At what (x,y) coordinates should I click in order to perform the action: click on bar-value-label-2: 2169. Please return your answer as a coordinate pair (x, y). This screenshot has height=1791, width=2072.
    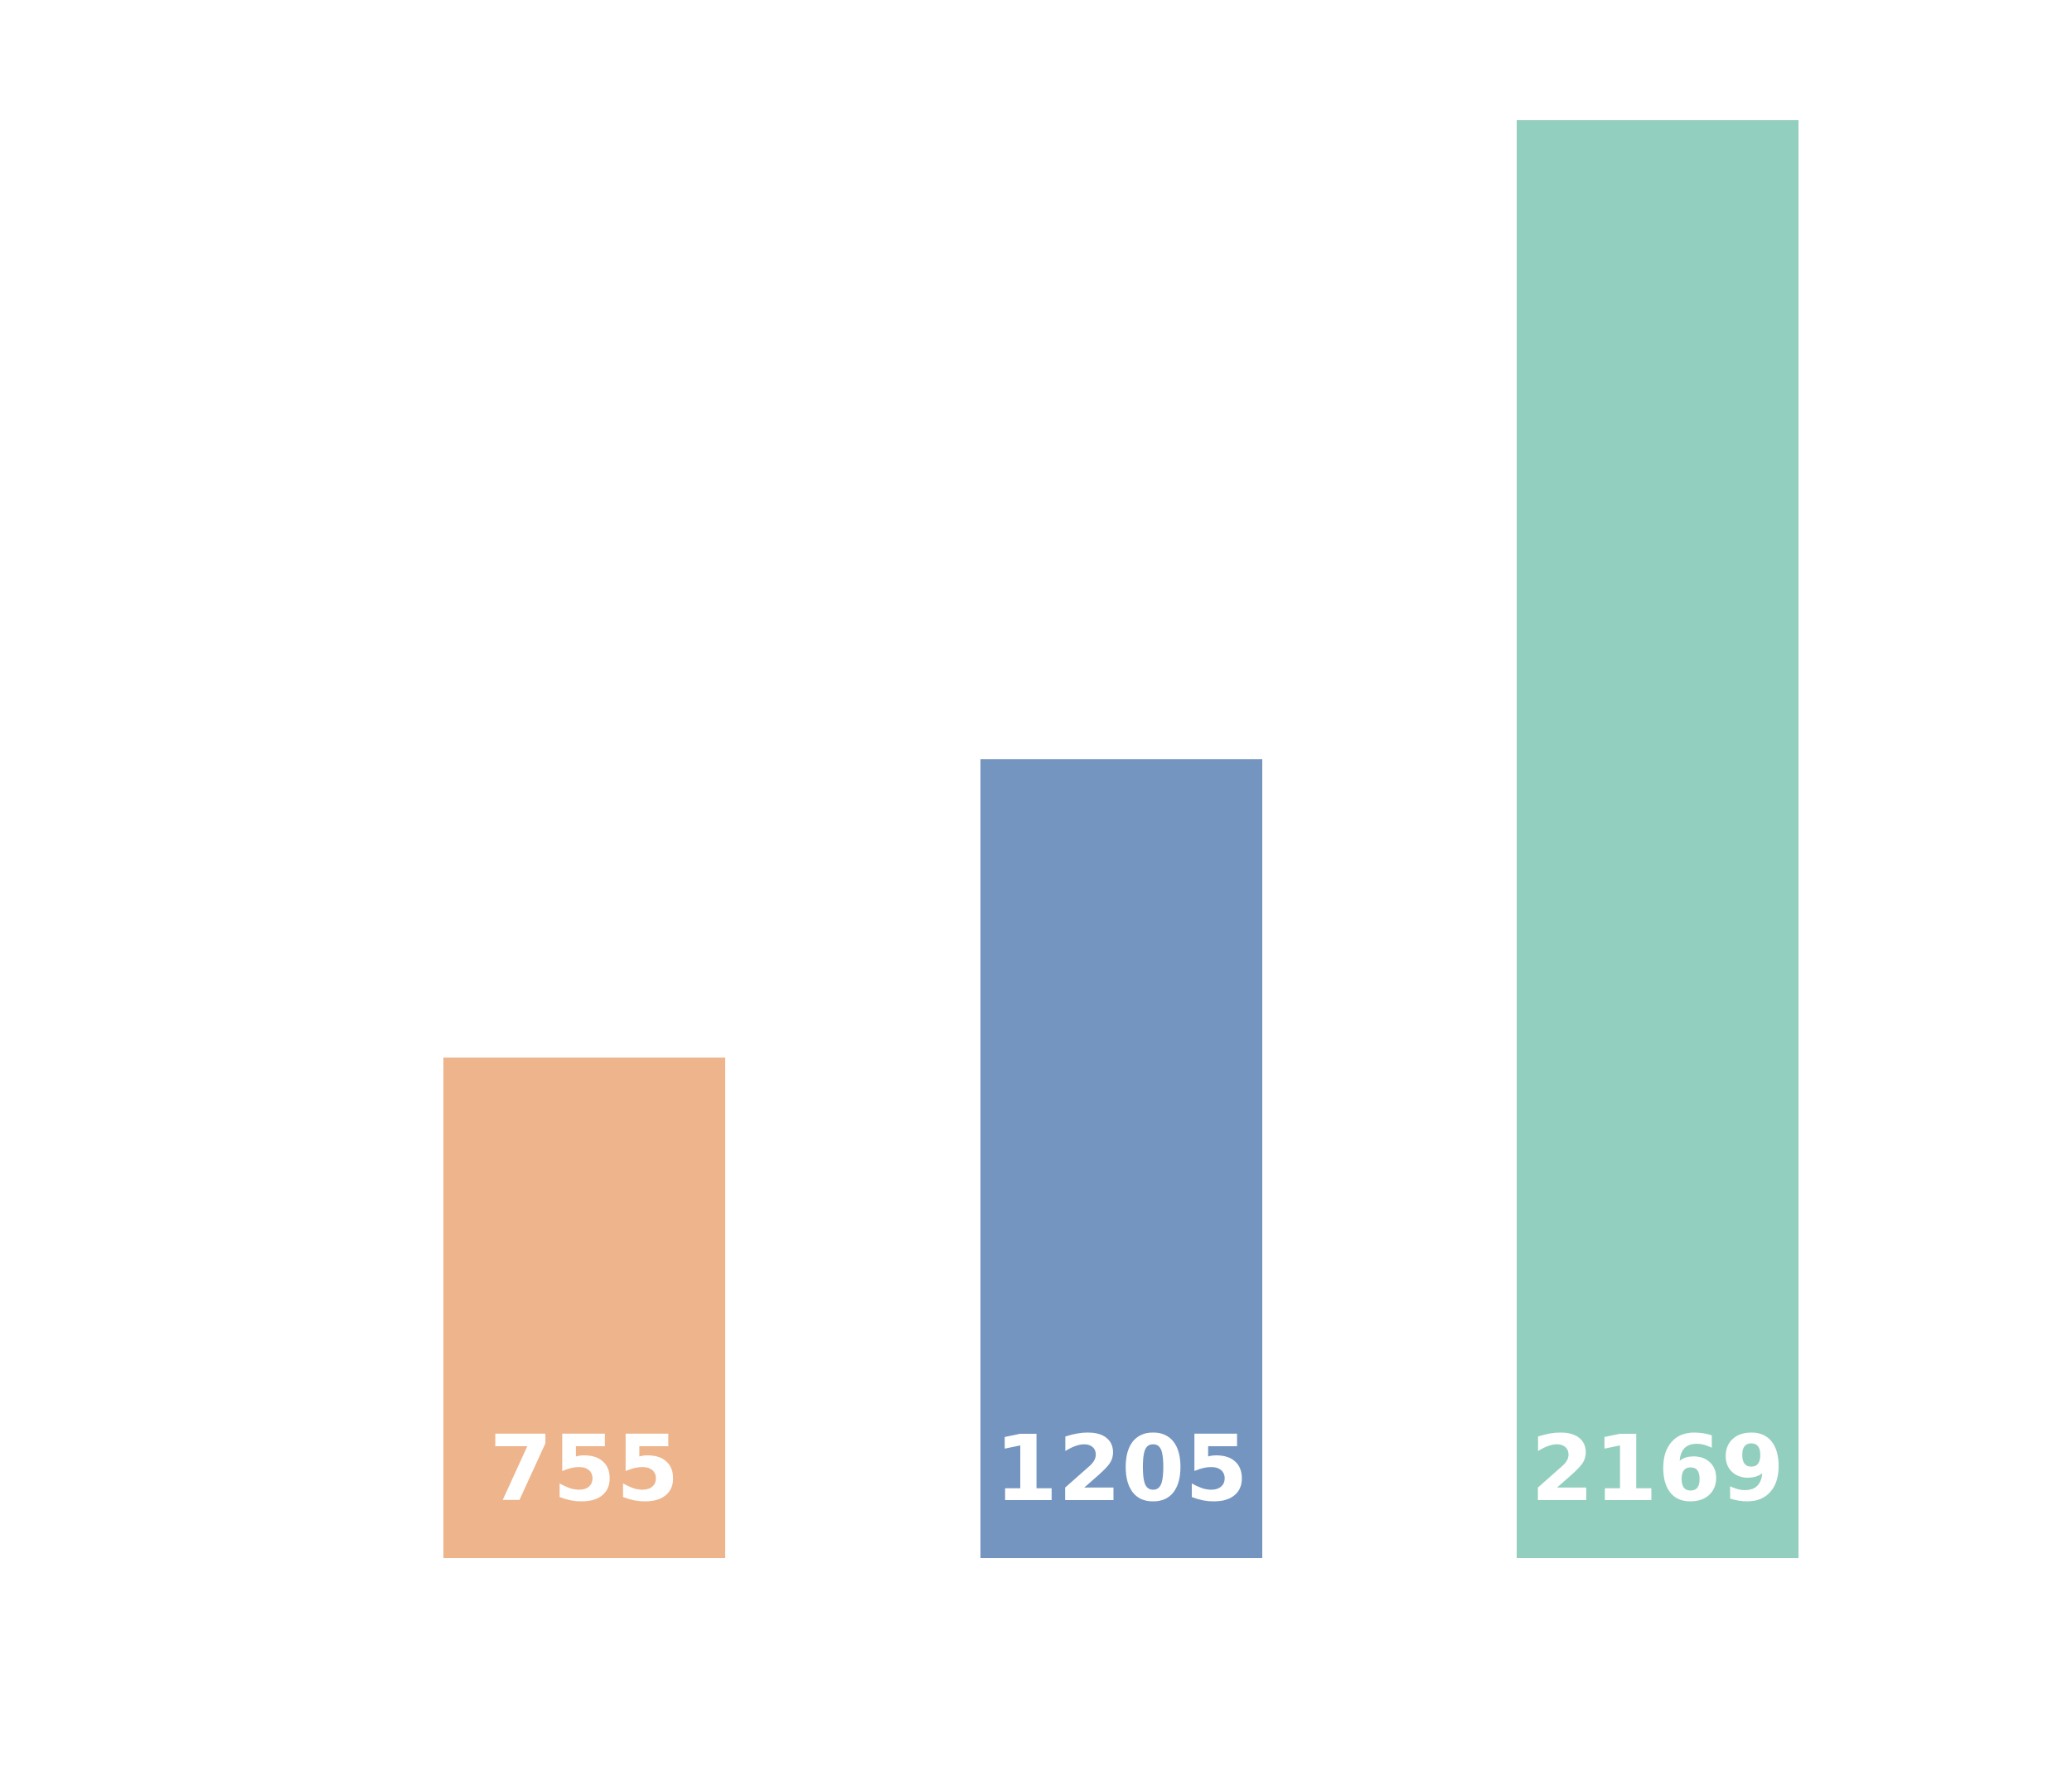
    Looking at the image, I should click on (1657, 1469).